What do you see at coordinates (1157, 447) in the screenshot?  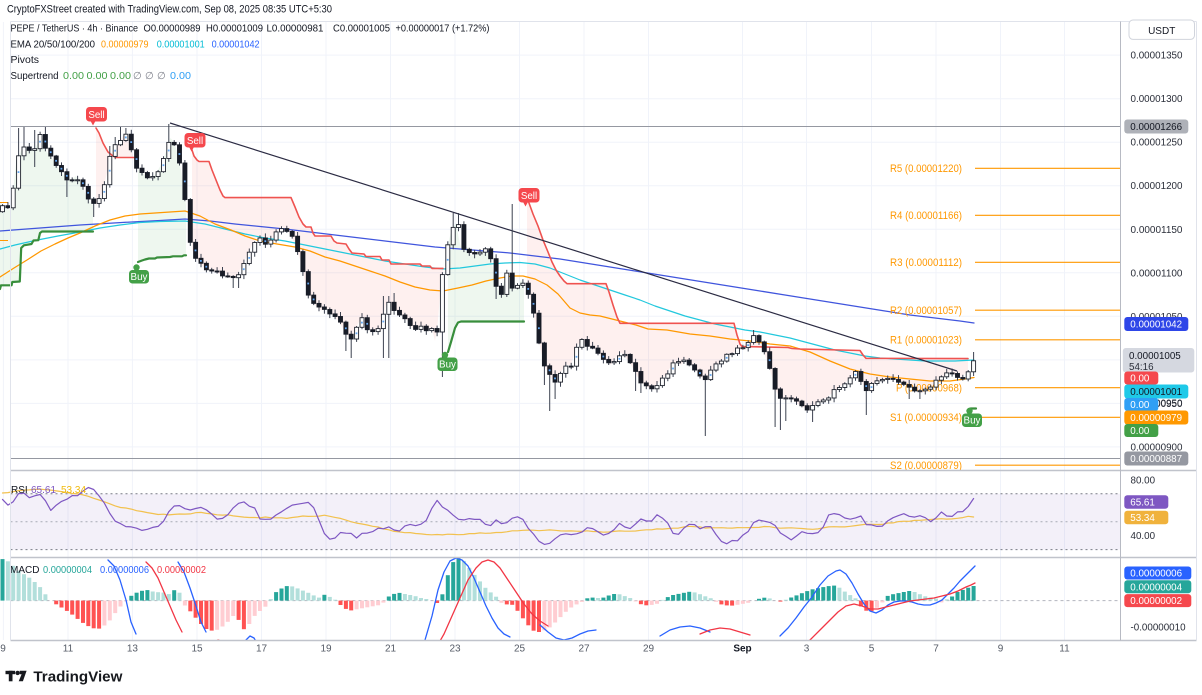 I see `svg-text: 0.00000900` at bounding box center [1157, 447].